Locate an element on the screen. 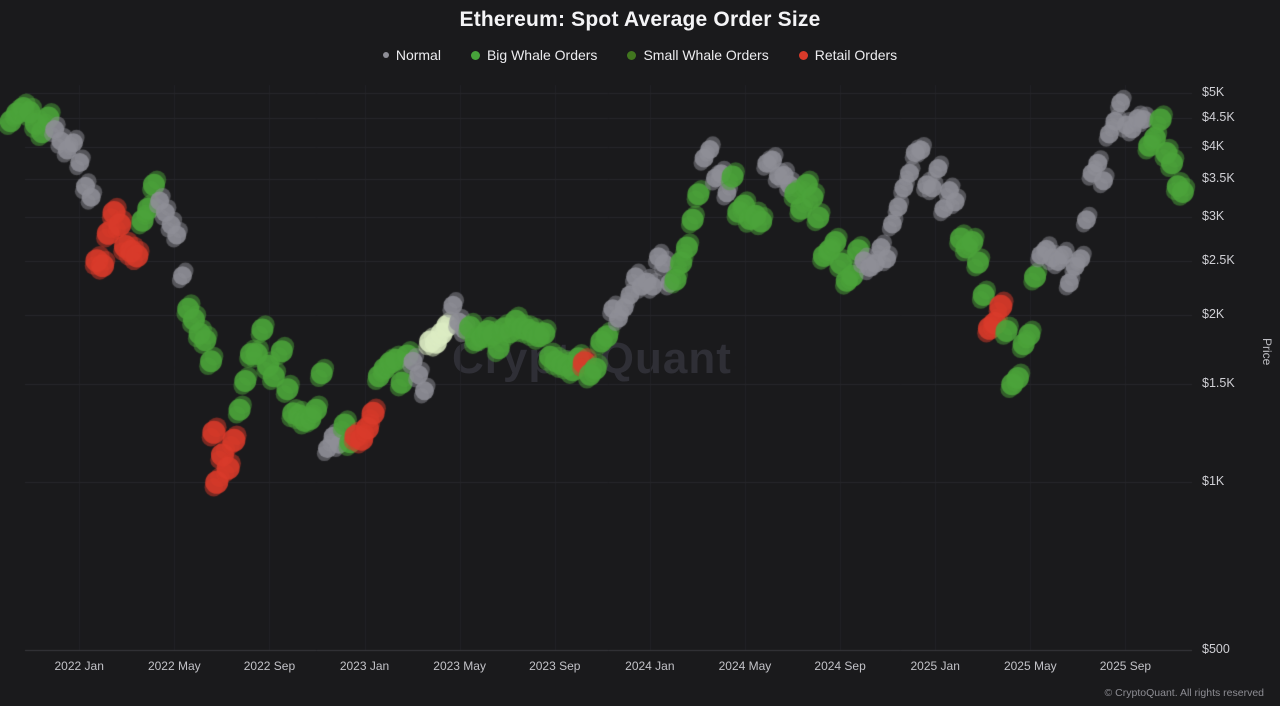  x-axis-tick-label: 2024 Sep is located at coordinates (840, 666).